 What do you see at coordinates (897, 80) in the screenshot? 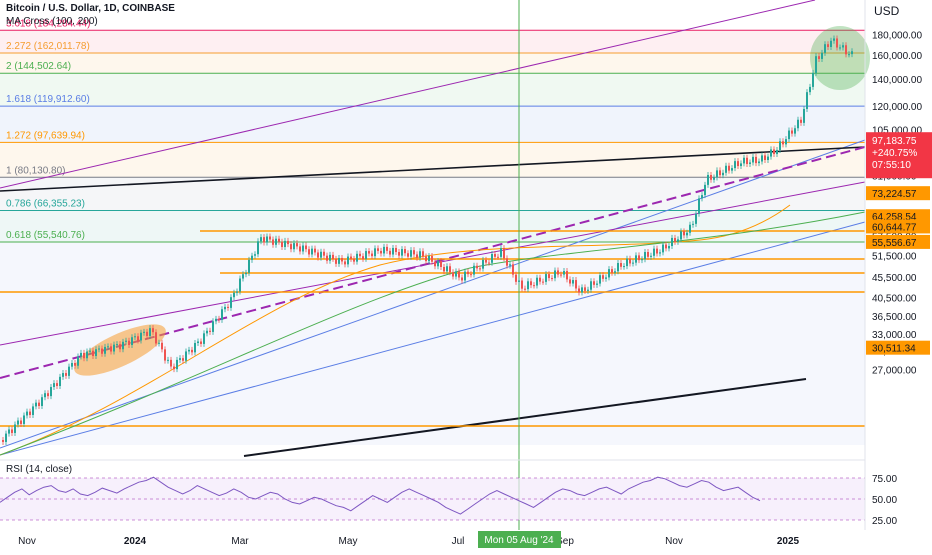
I see `price-tick-label: 140,000.00` at bounding box center [897, 80].